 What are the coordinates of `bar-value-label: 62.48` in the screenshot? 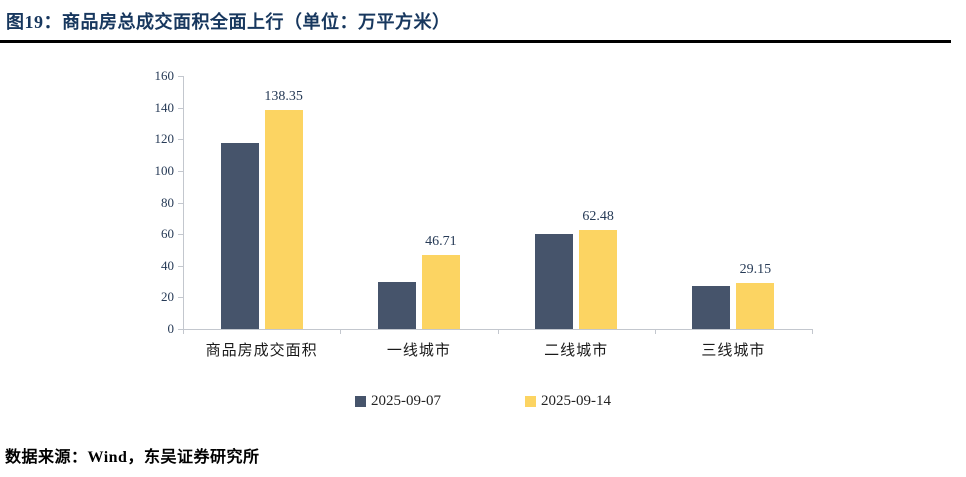 It's located at (598, 217).